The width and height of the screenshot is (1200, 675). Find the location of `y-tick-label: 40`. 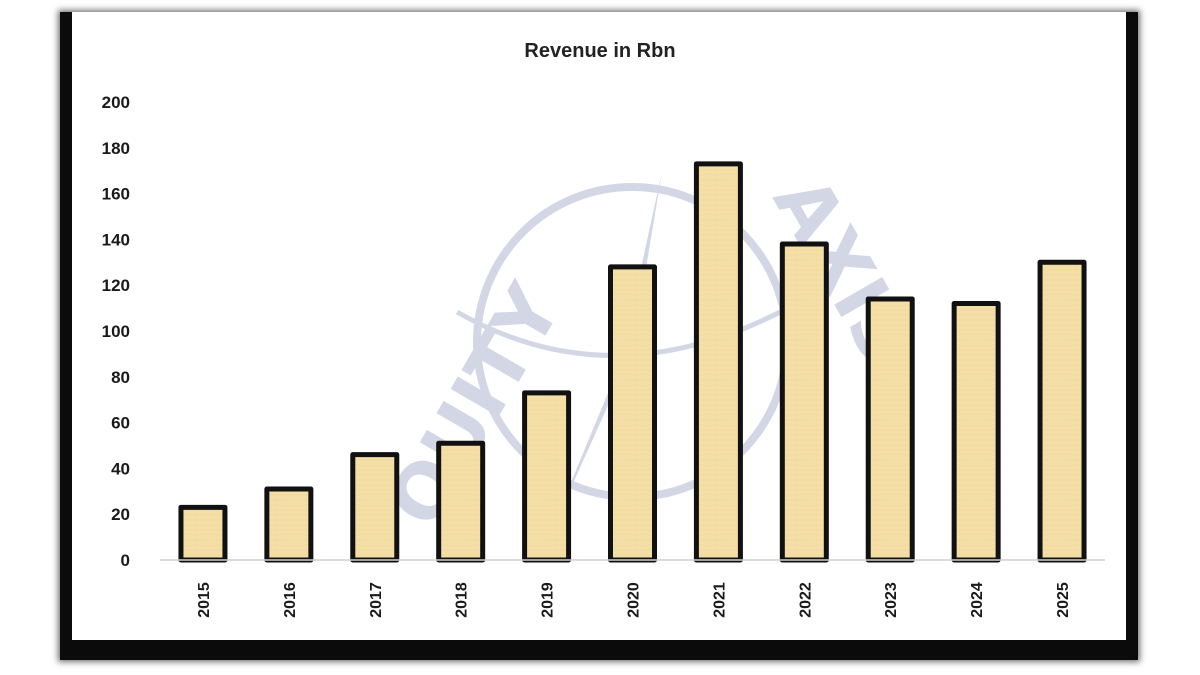

y-tick-label: 40 is located at coordinates (120, 468).